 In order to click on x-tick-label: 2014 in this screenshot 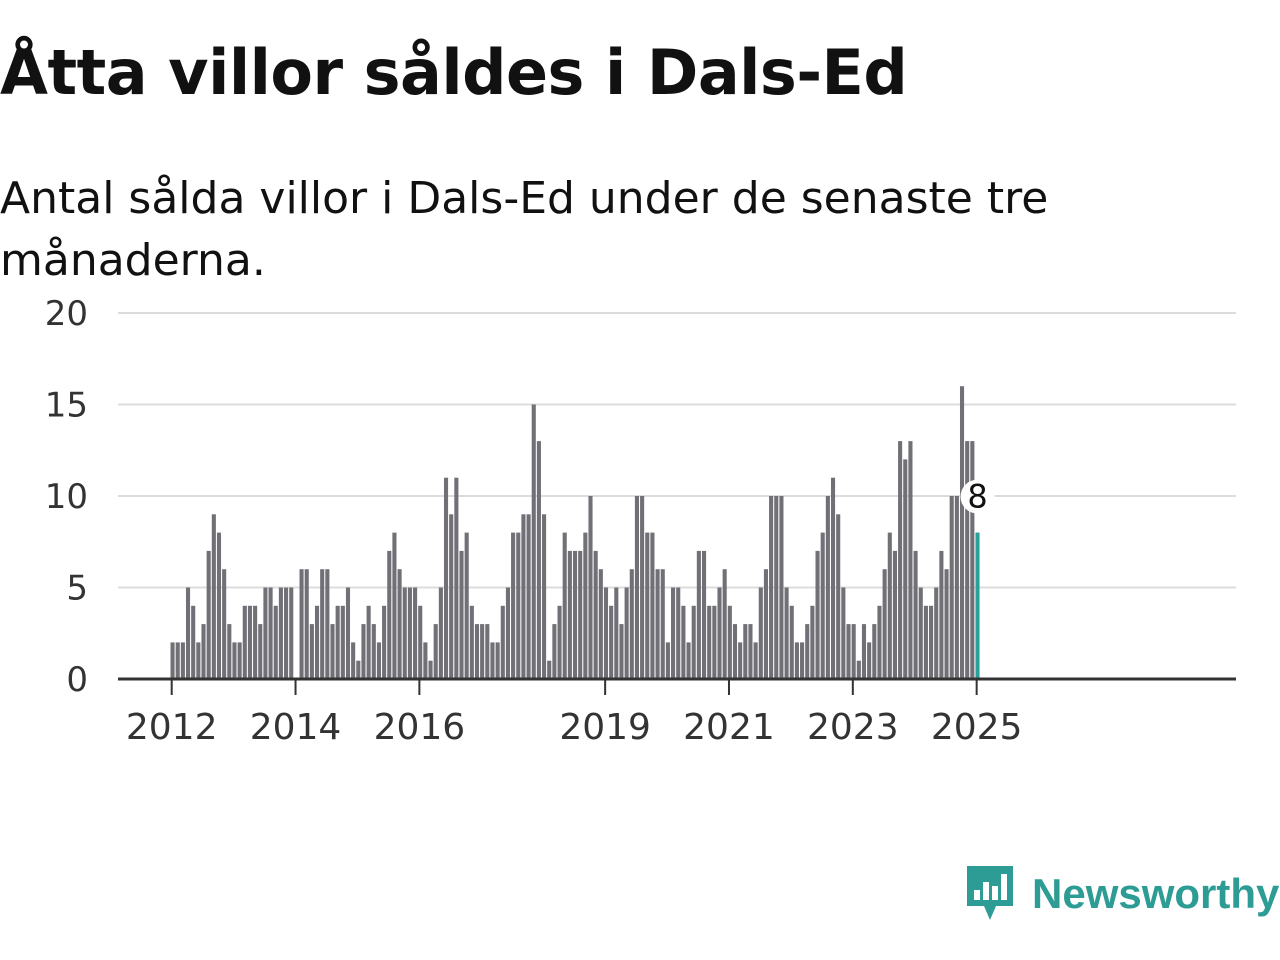, I will do `click(296, 727)`.